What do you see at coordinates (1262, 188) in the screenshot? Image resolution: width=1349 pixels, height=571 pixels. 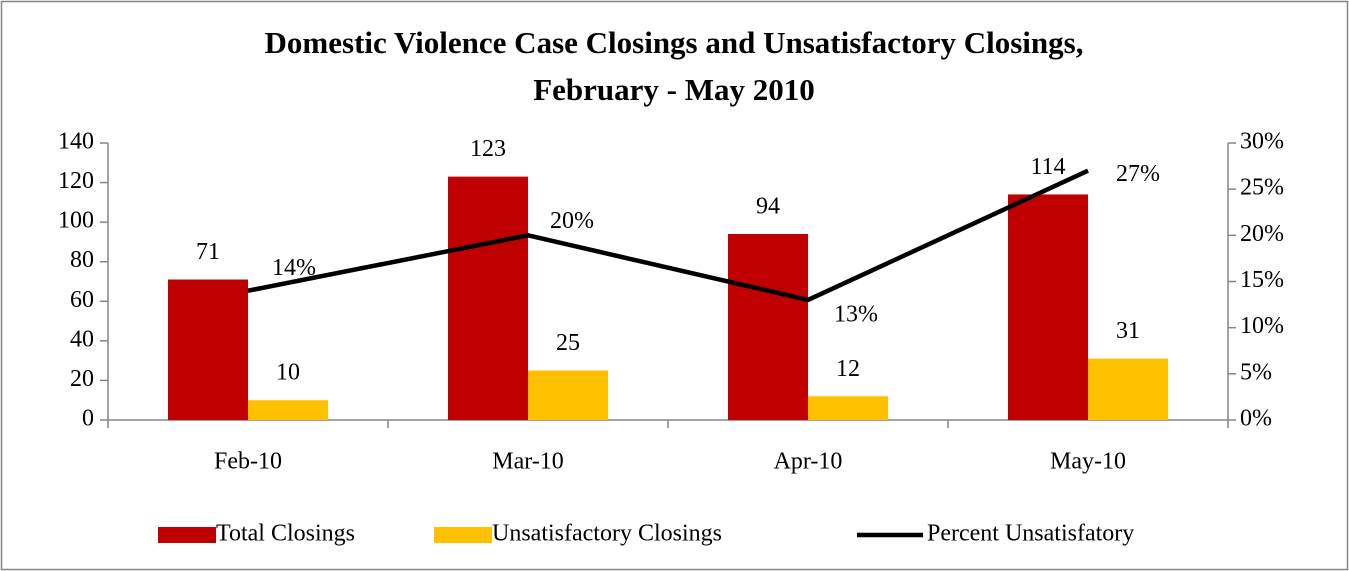 I see `y2-tick-label: 25%` at bounding box center [1262, 188].